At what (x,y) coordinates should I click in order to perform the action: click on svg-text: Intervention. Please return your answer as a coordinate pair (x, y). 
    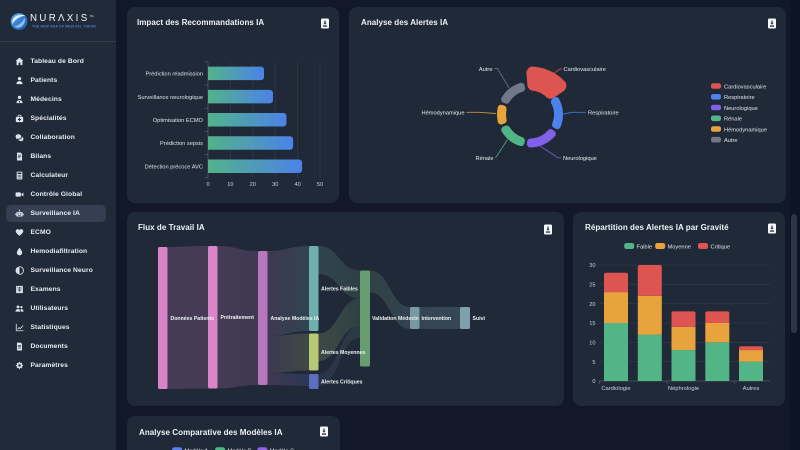
    Looking at the image, I should click on (437, 319).